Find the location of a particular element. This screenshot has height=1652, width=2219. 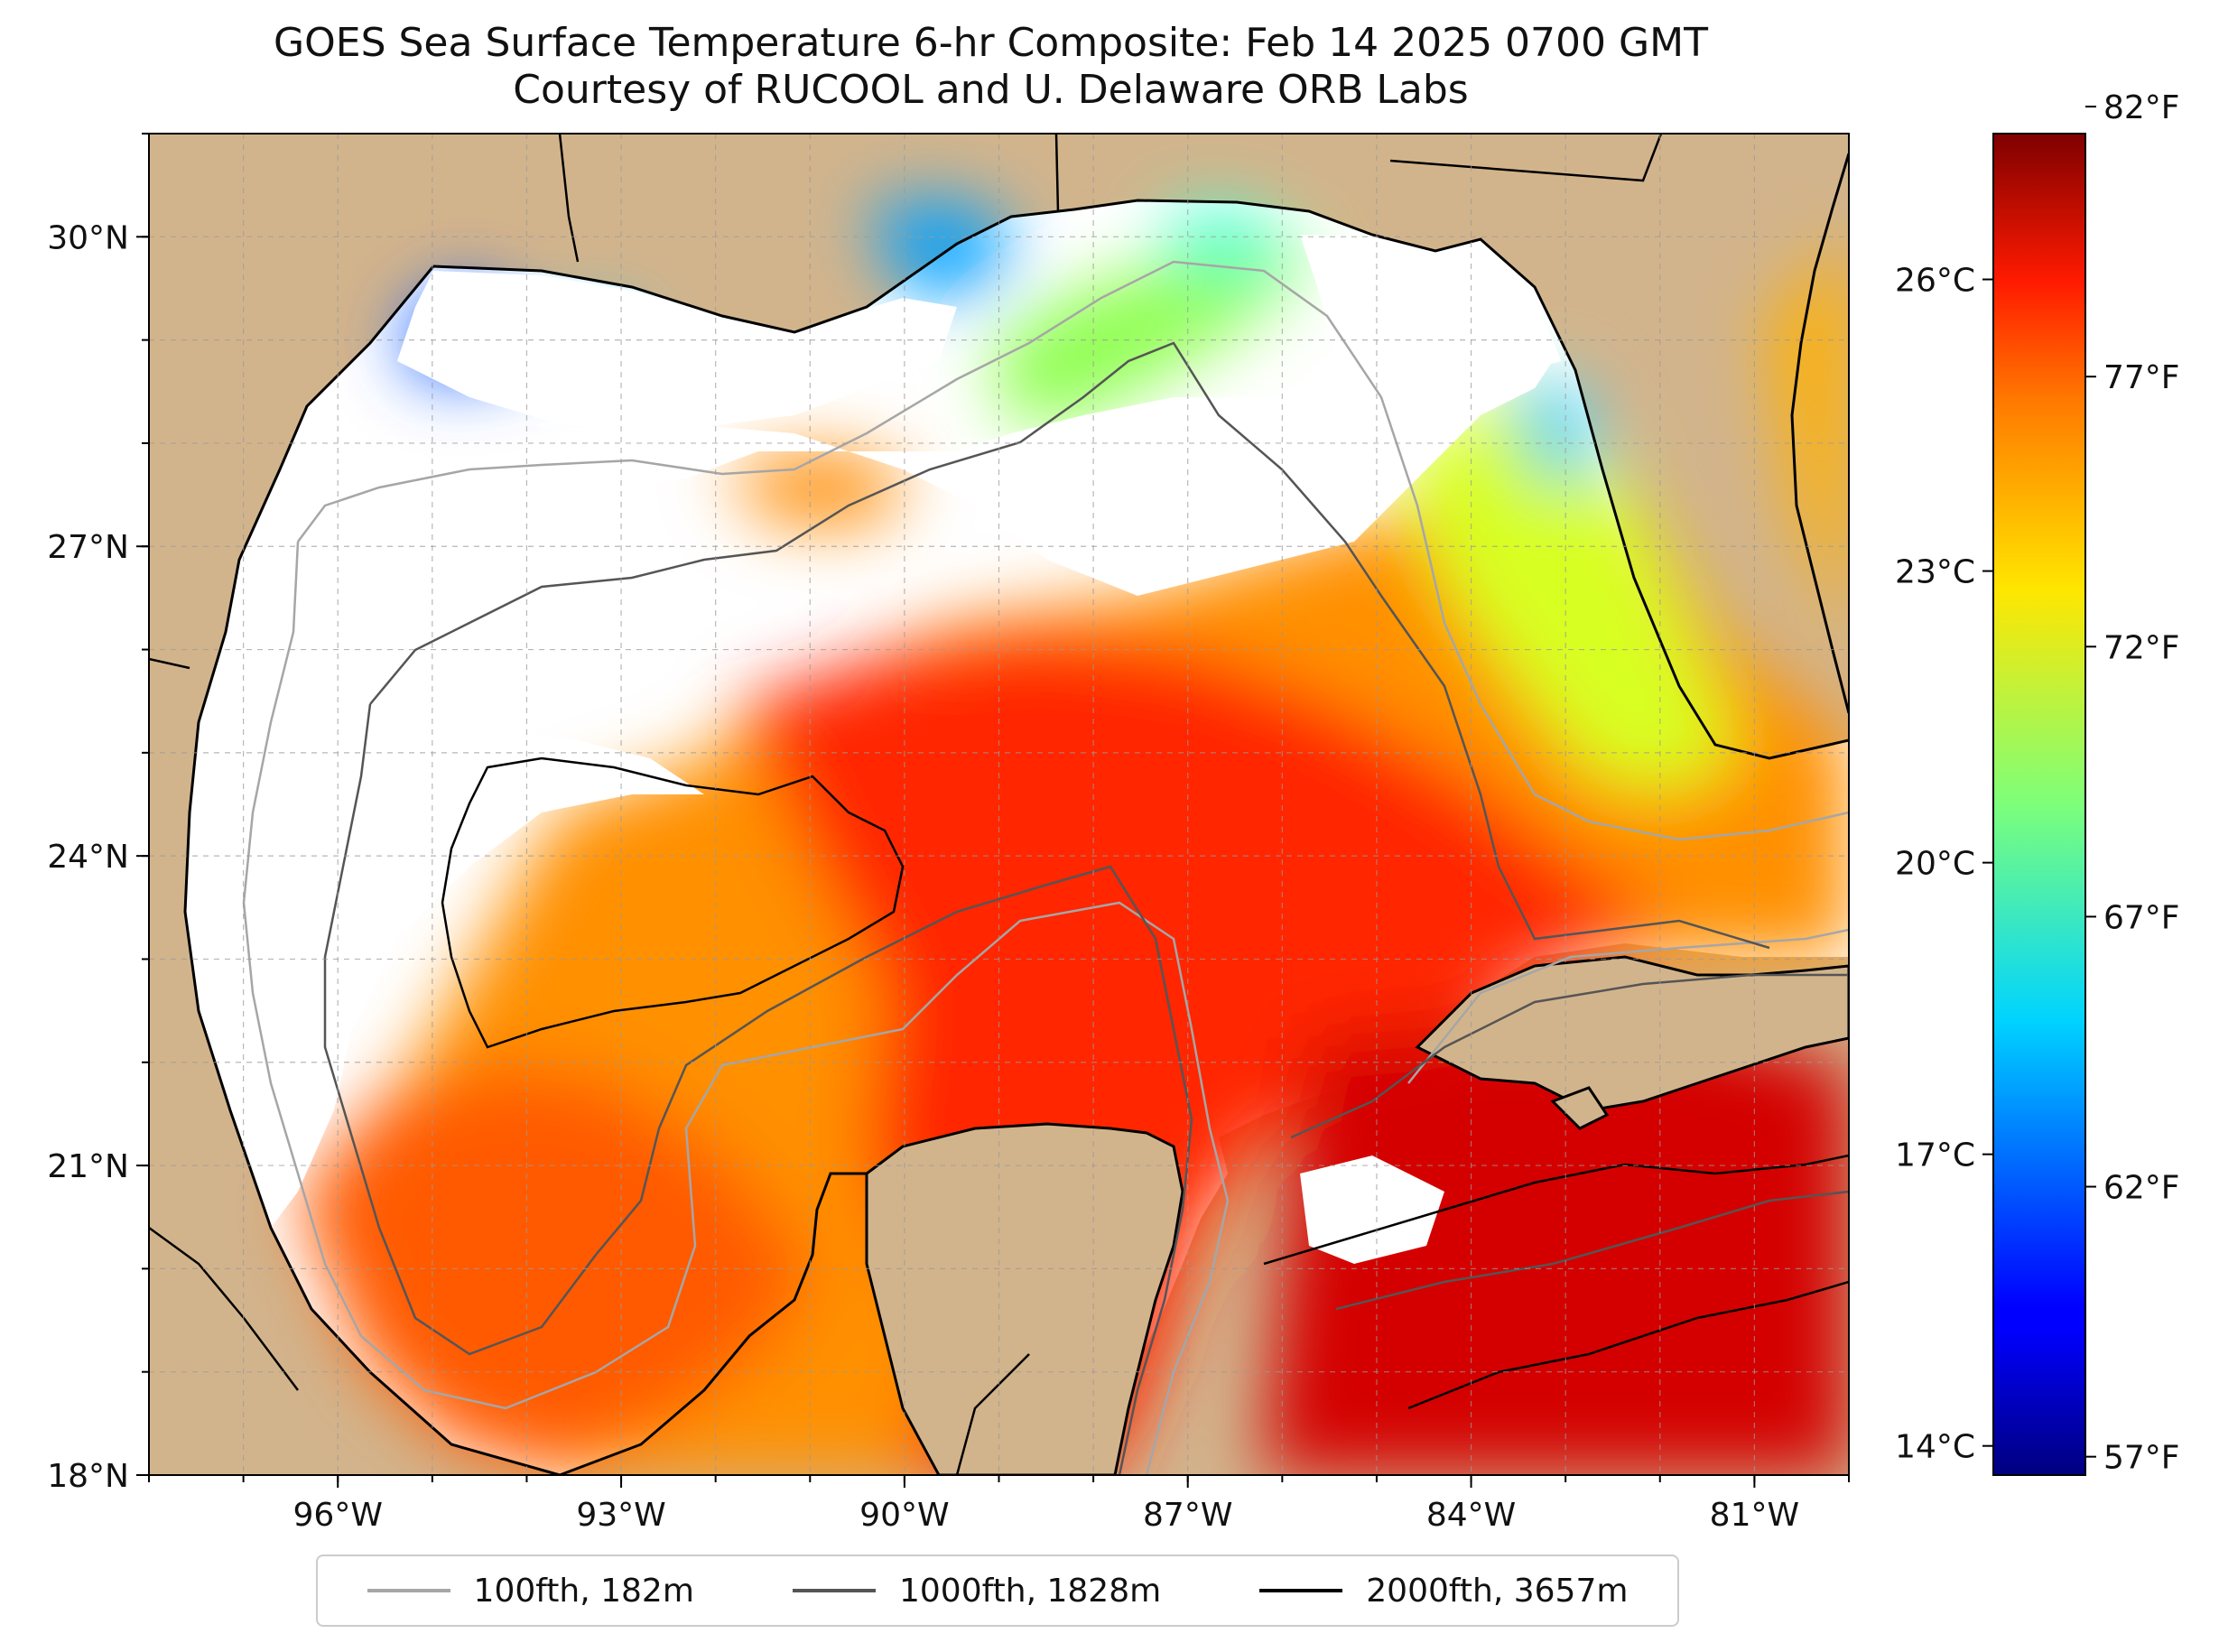

legend-item-100fth: 100fth, 182m is located at coordinates (530, 1591).